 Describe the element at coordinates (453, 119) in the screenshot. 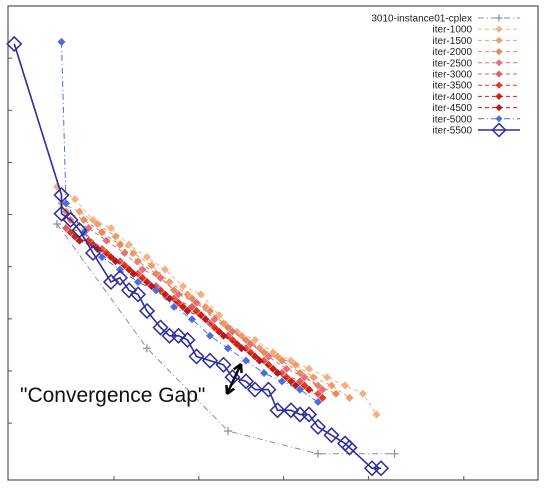

I see `legend-label: iter-5000` at that location.